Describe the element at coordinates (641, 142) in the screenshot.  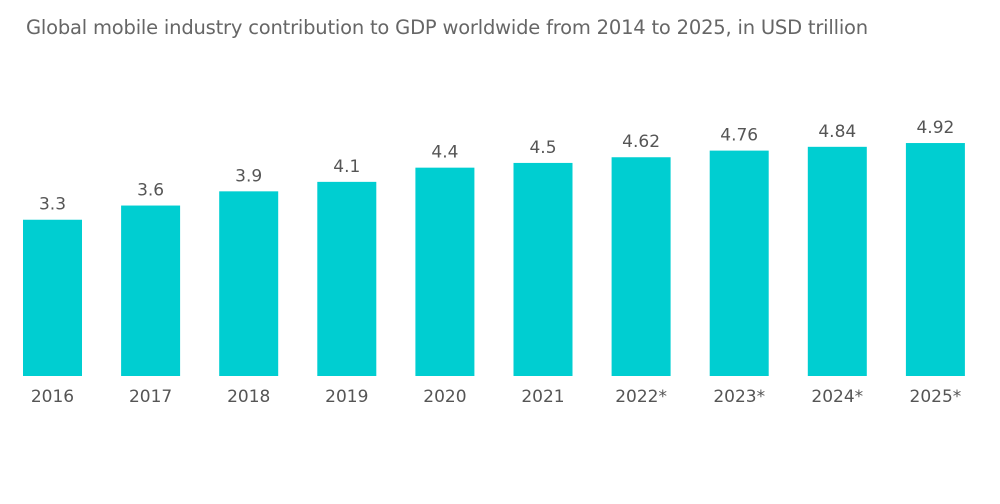
I see `data-label-2022*: 4.62` at that location.